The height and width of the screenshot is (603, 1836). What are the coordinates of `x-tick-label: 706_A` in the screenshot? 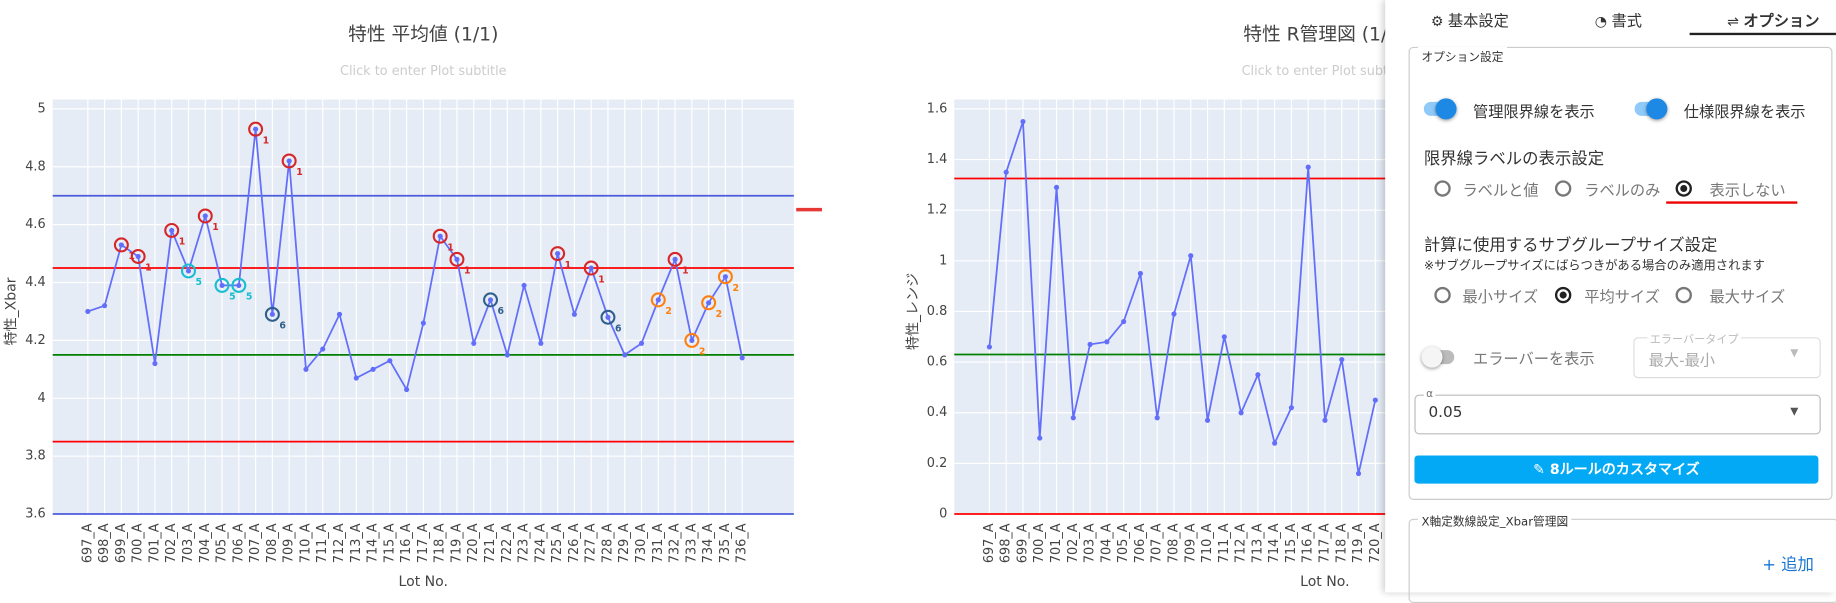 It's located at (1140, 543).